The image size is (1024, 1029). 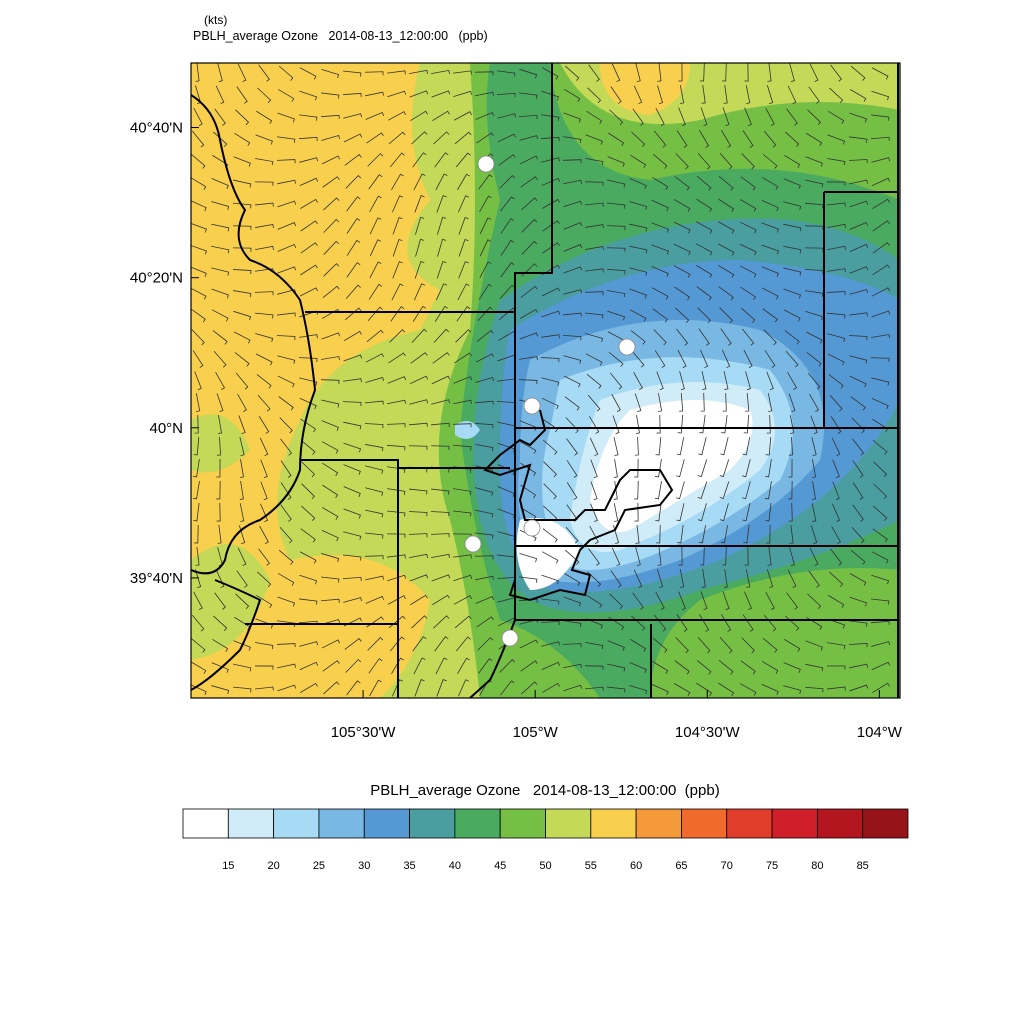 What do you see at coordinates (500, 866) in the screenshot?
I see `colorbar-label: 45` at bounding box center [500, 866].